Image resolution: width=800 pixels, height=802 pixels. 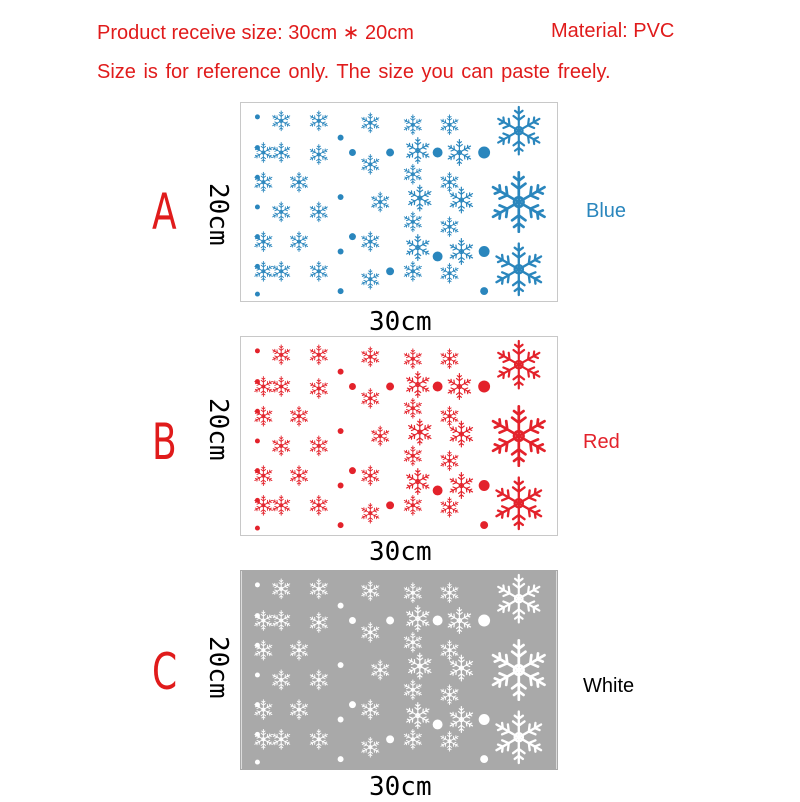 What do you see at coordinates (164, 442) in the screenshot?
I see `variant-b-letter: B` at bounding box center [164, 442].